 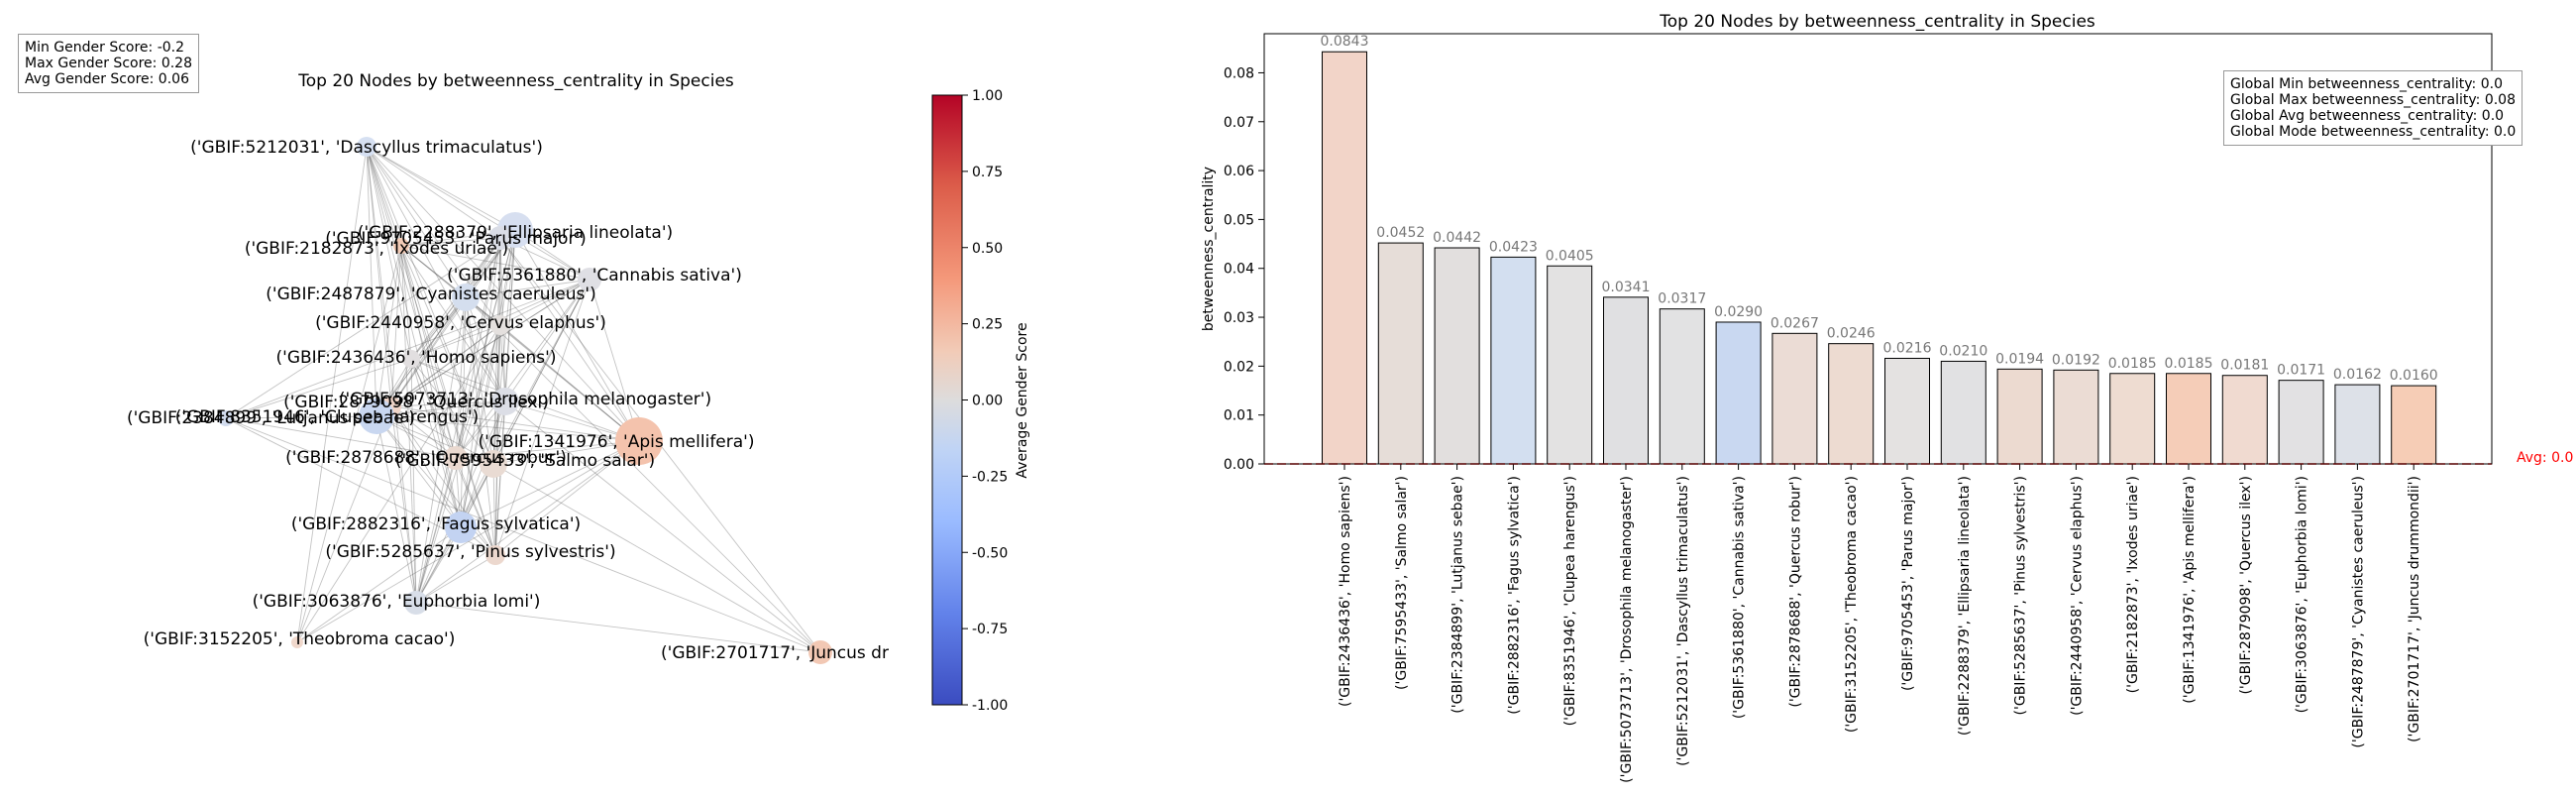 What do you see at coordinates (2133, 364) in the screenshot?
I see `bar-value-label: 0.0185` at bounding box center [2133, 364].